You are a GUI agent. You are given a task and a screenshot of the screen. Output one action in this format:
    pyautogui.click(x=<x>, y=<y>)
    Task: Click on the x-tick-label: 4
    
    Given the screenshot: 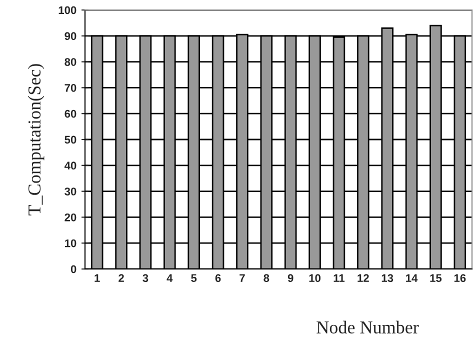 What is the action you would take?
    pyautogui.click(x=169, y=278)
    